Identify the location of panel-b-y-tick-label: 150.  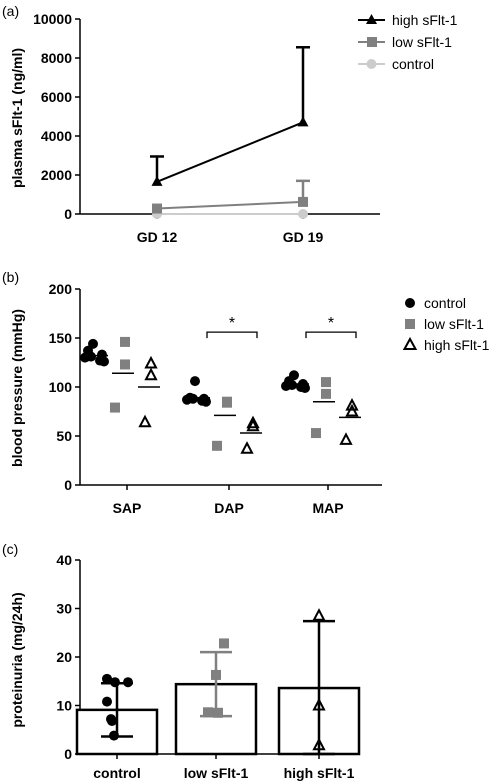
(61, 338).